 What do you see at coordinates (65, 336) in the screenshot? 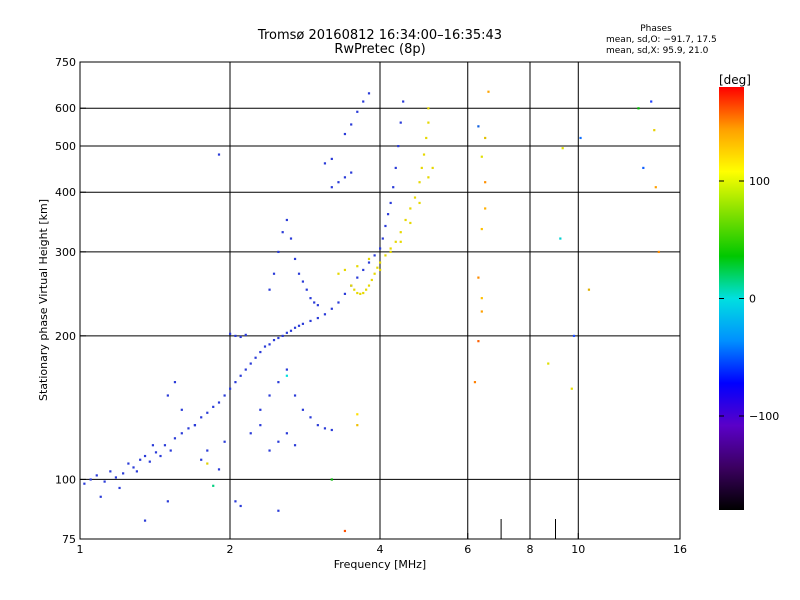
I see `y-tick-label: 200` at bounding box center [65, 336].